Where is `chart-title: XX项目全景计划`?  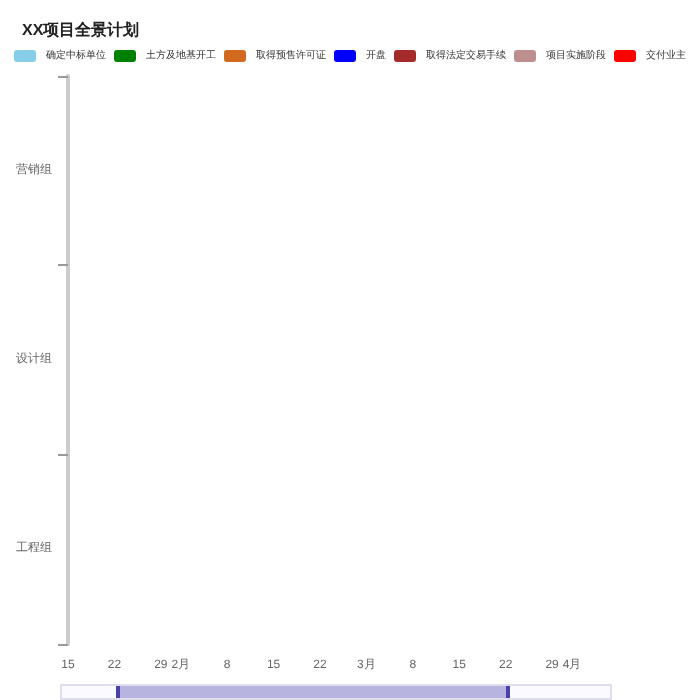 chart-title: XX项目全景计划 is located at coordinates (81, 30).